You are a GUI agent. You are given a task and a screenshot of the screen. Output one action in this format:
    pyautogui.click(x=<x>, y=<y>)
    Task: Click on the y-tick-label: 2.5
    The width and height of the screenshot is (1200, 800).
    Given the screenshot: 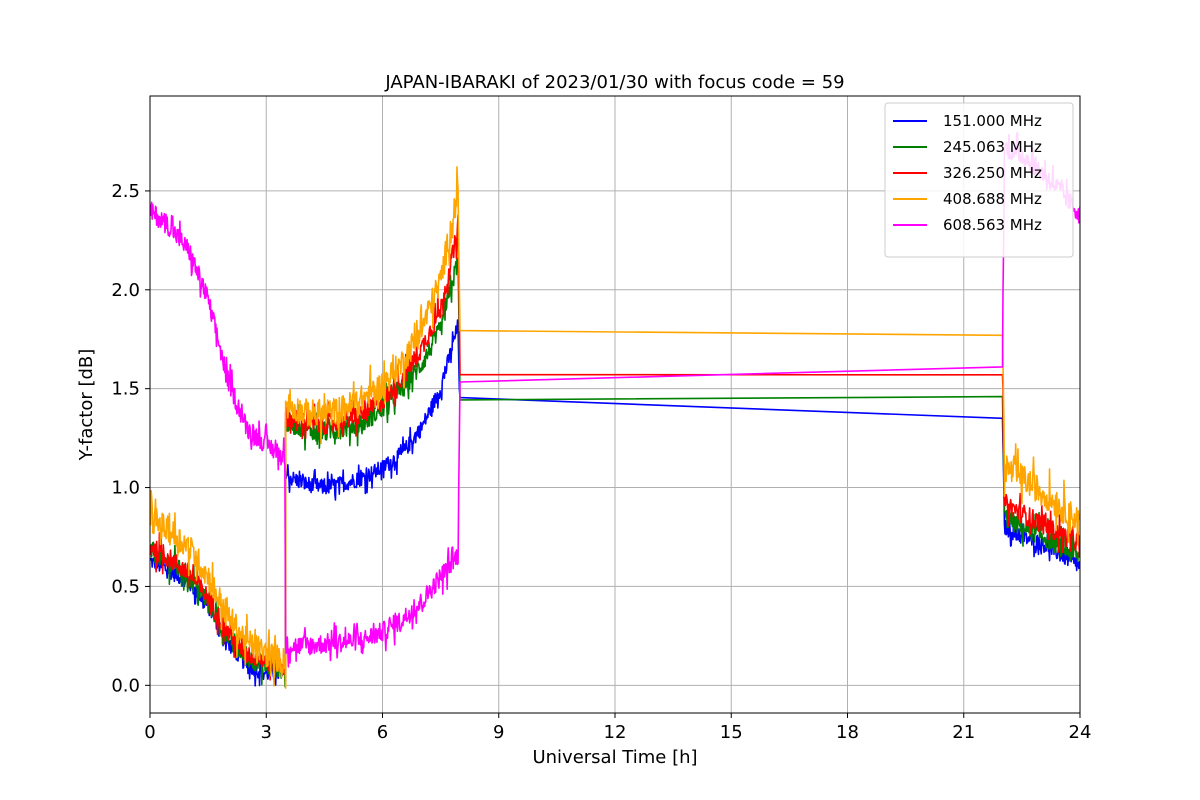 What is the action you would take?
    pyautogui.click(x=125, y=191)
    